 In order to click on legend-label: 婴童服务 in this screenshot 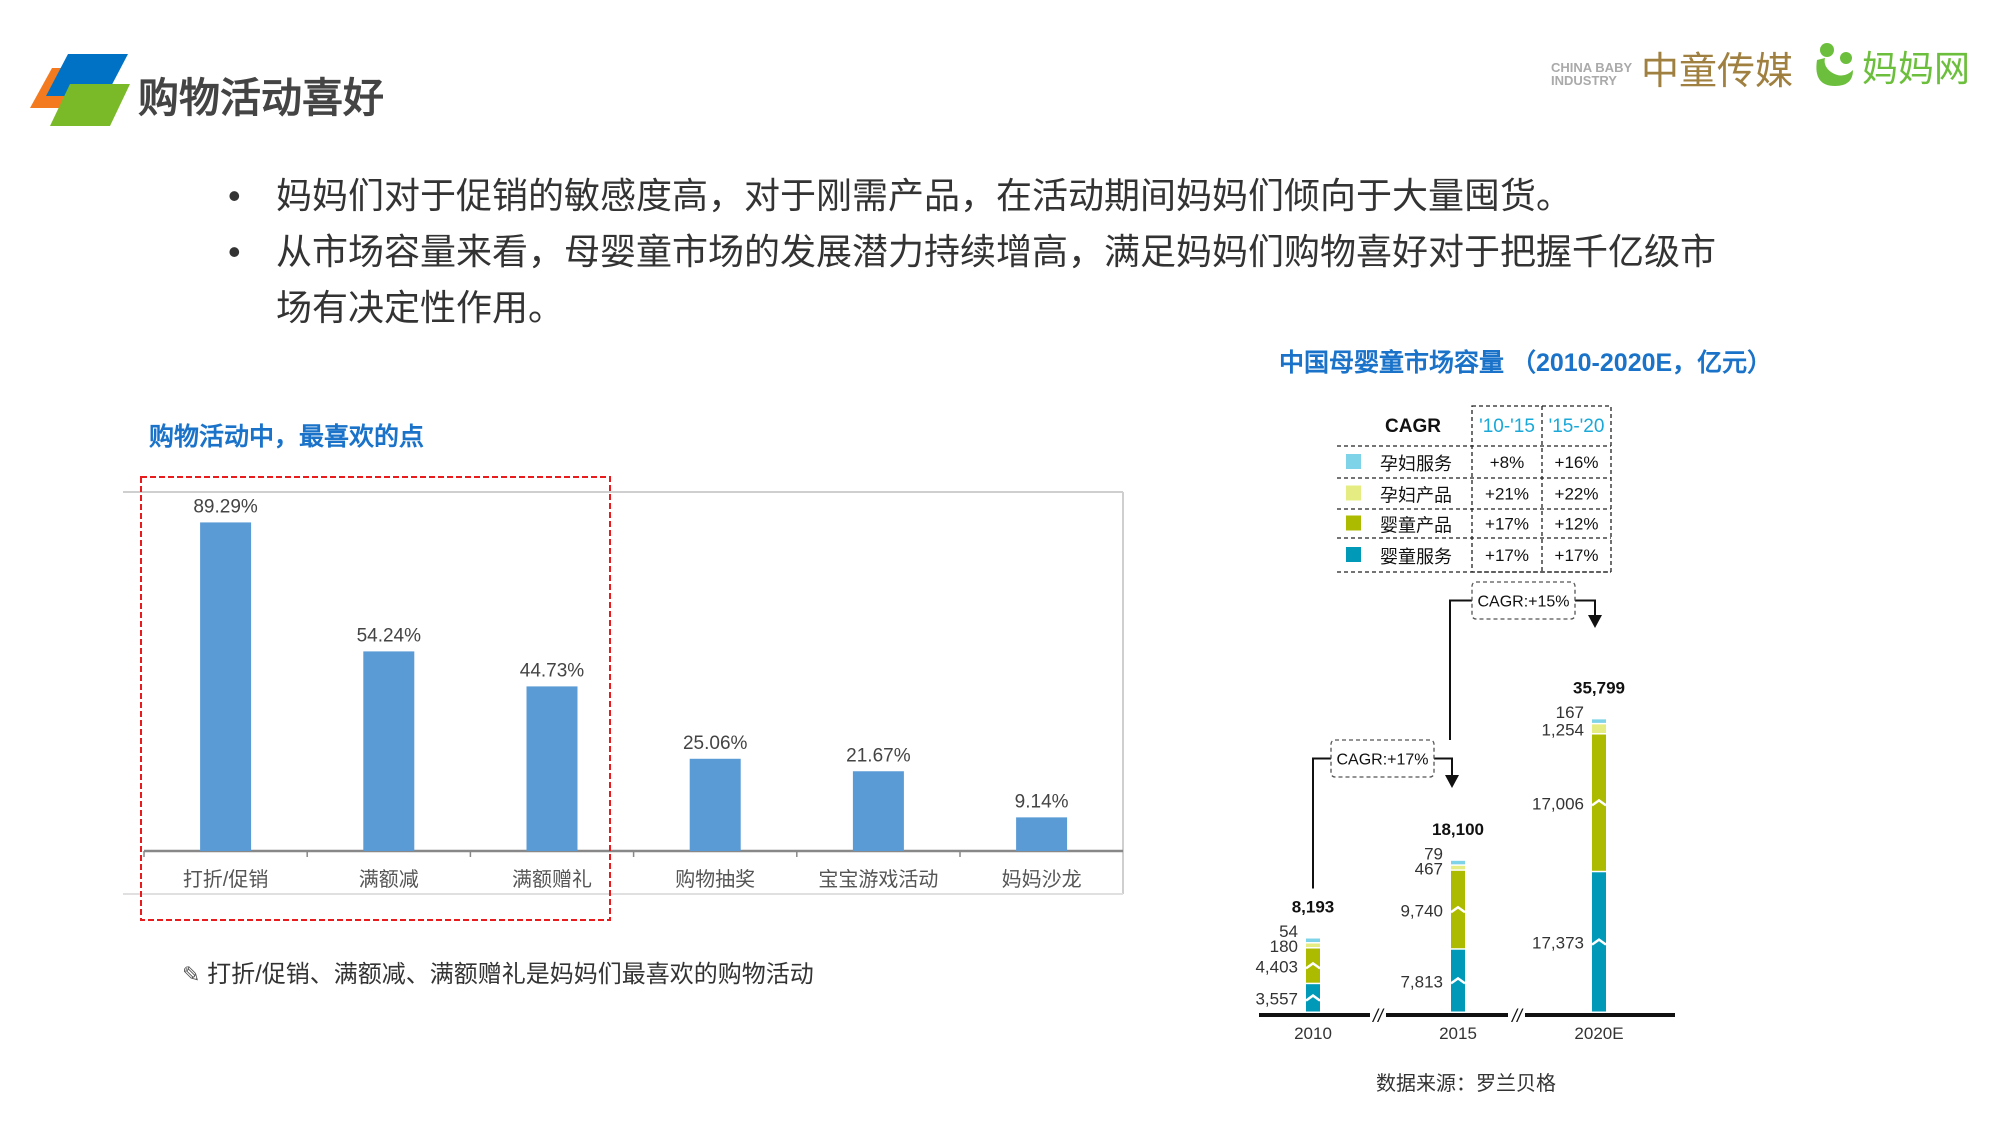, I will do `click(1416, 557)`.